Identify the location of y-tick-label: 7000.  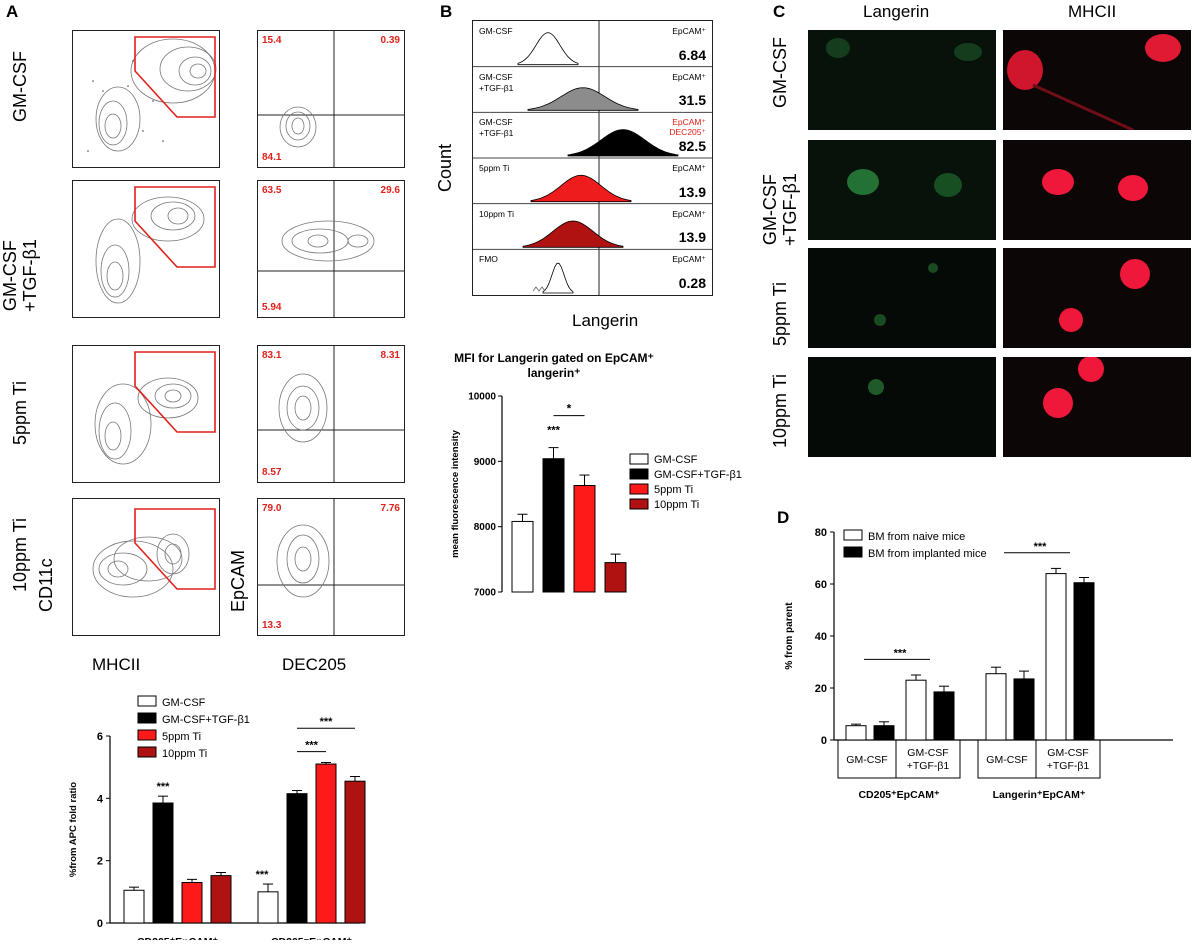
(485, 593).